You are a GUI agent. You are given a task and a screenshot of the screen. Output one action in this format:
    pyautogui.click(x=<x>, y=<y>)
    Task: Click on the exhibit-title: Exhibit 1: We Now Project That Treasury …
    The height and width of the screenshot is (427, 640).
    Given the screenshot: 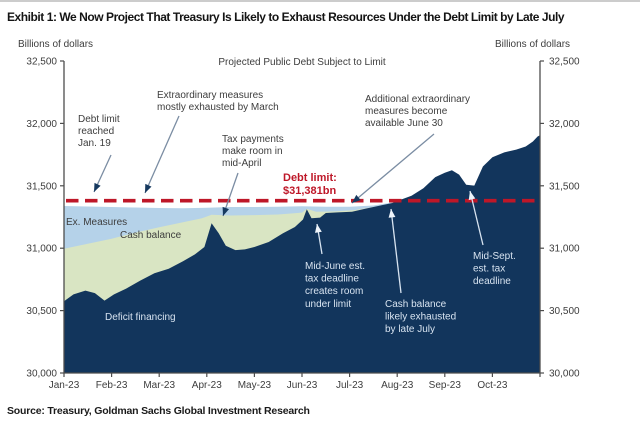 What is the action you would take?
    pyautogui.click(x=286, y=17)
    